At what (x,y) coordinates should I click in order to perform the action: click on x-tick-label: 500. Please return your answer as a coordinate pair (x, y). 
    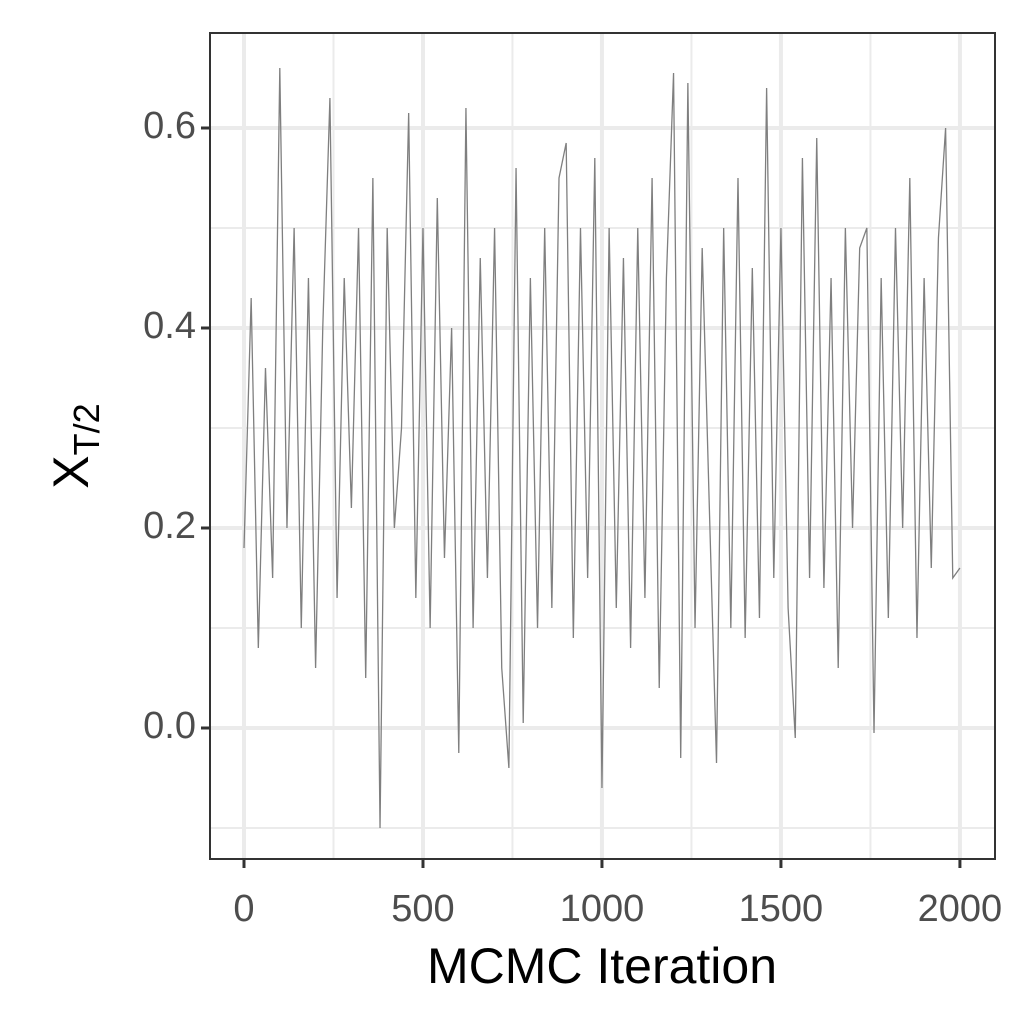
    Looking at the image, I should click on (422, 909).